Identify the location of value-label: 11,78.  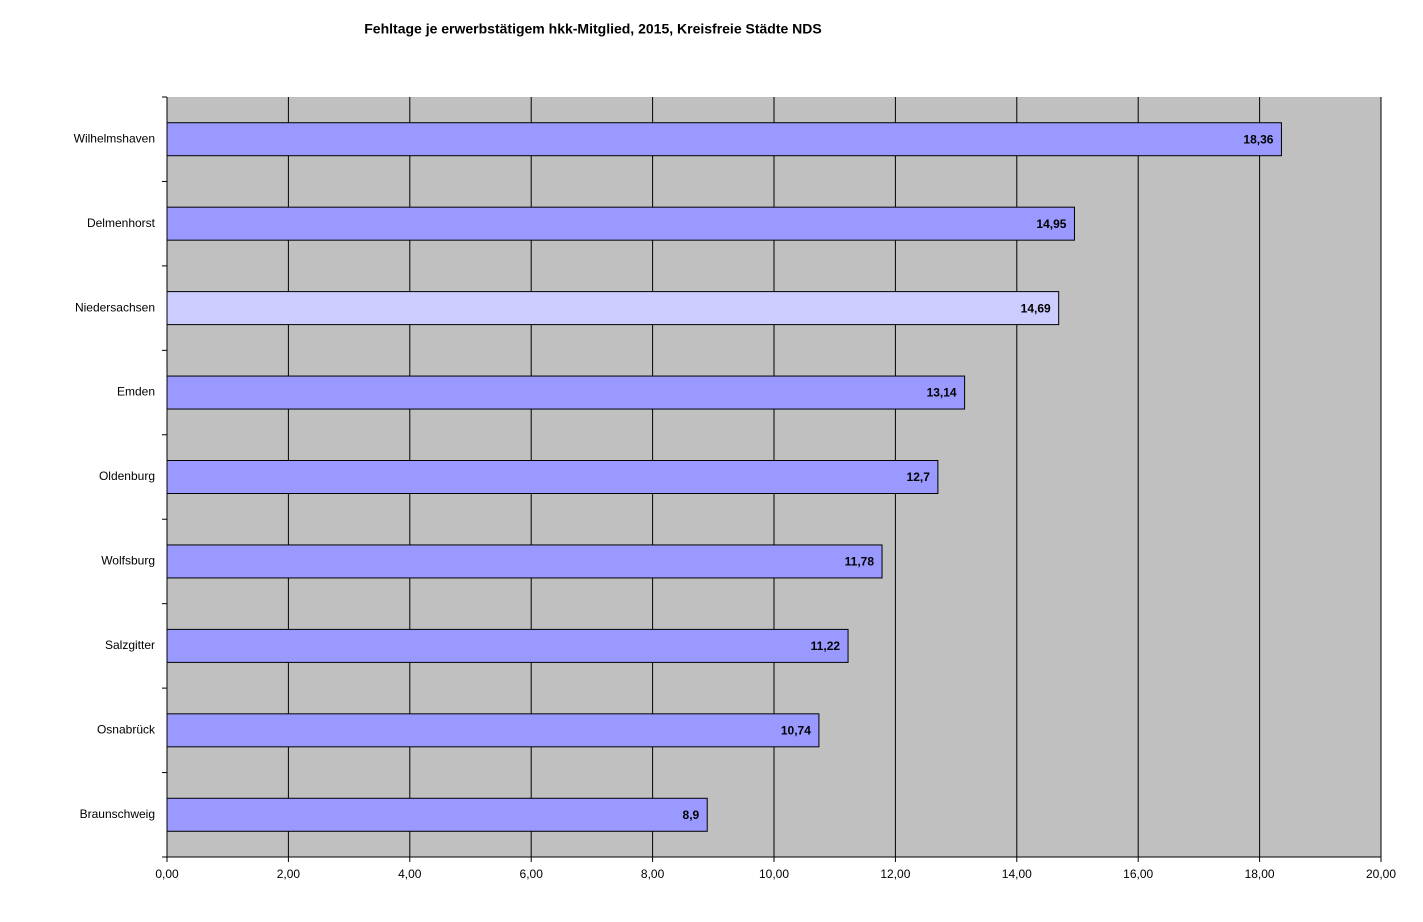
(860, 562).